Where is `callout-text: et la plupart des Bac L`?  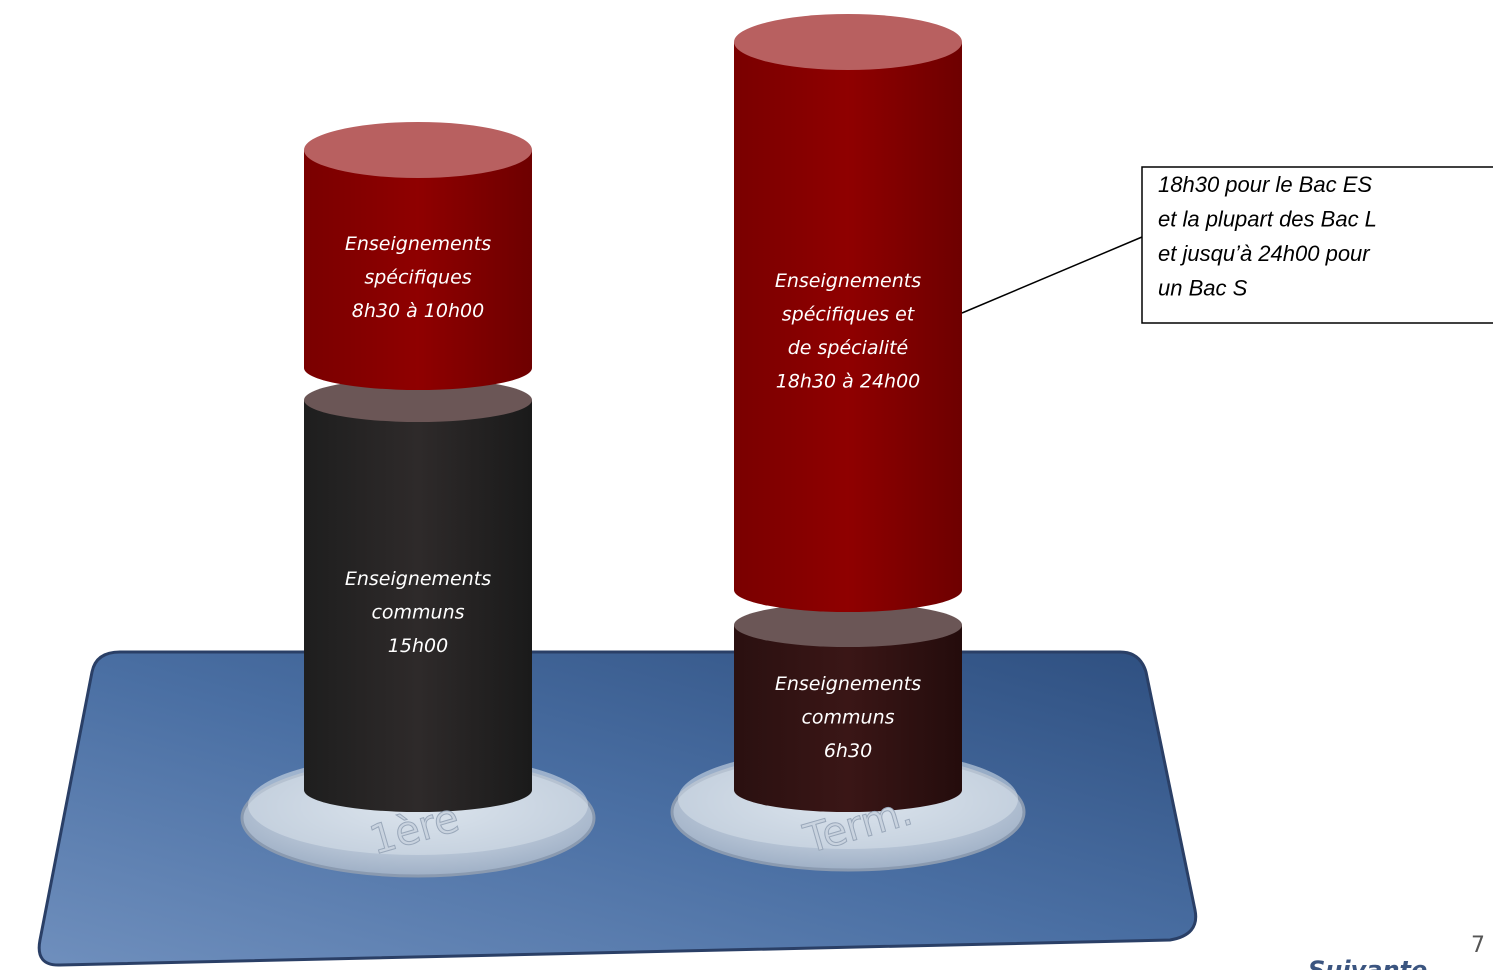
callout-text: et la plupart des Bac L is located at coordinates (1267, 219).